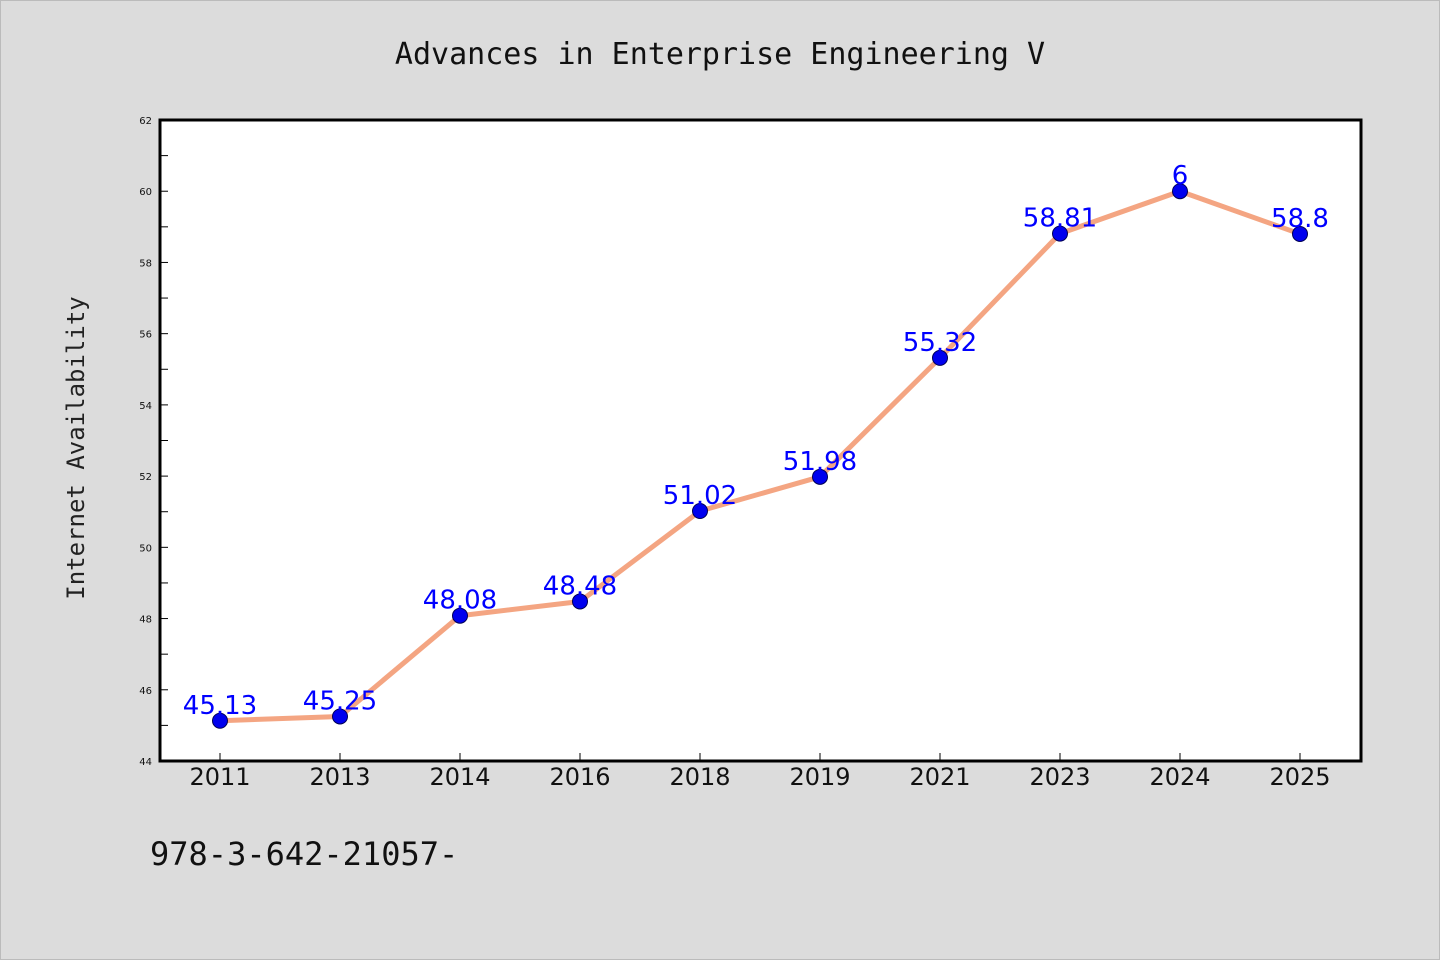 The width and height of the screenshot is (1440, 960). Describe the element at coordinates (145, 691) in the screenshot. I see `y-tick-label: 46` at that location.